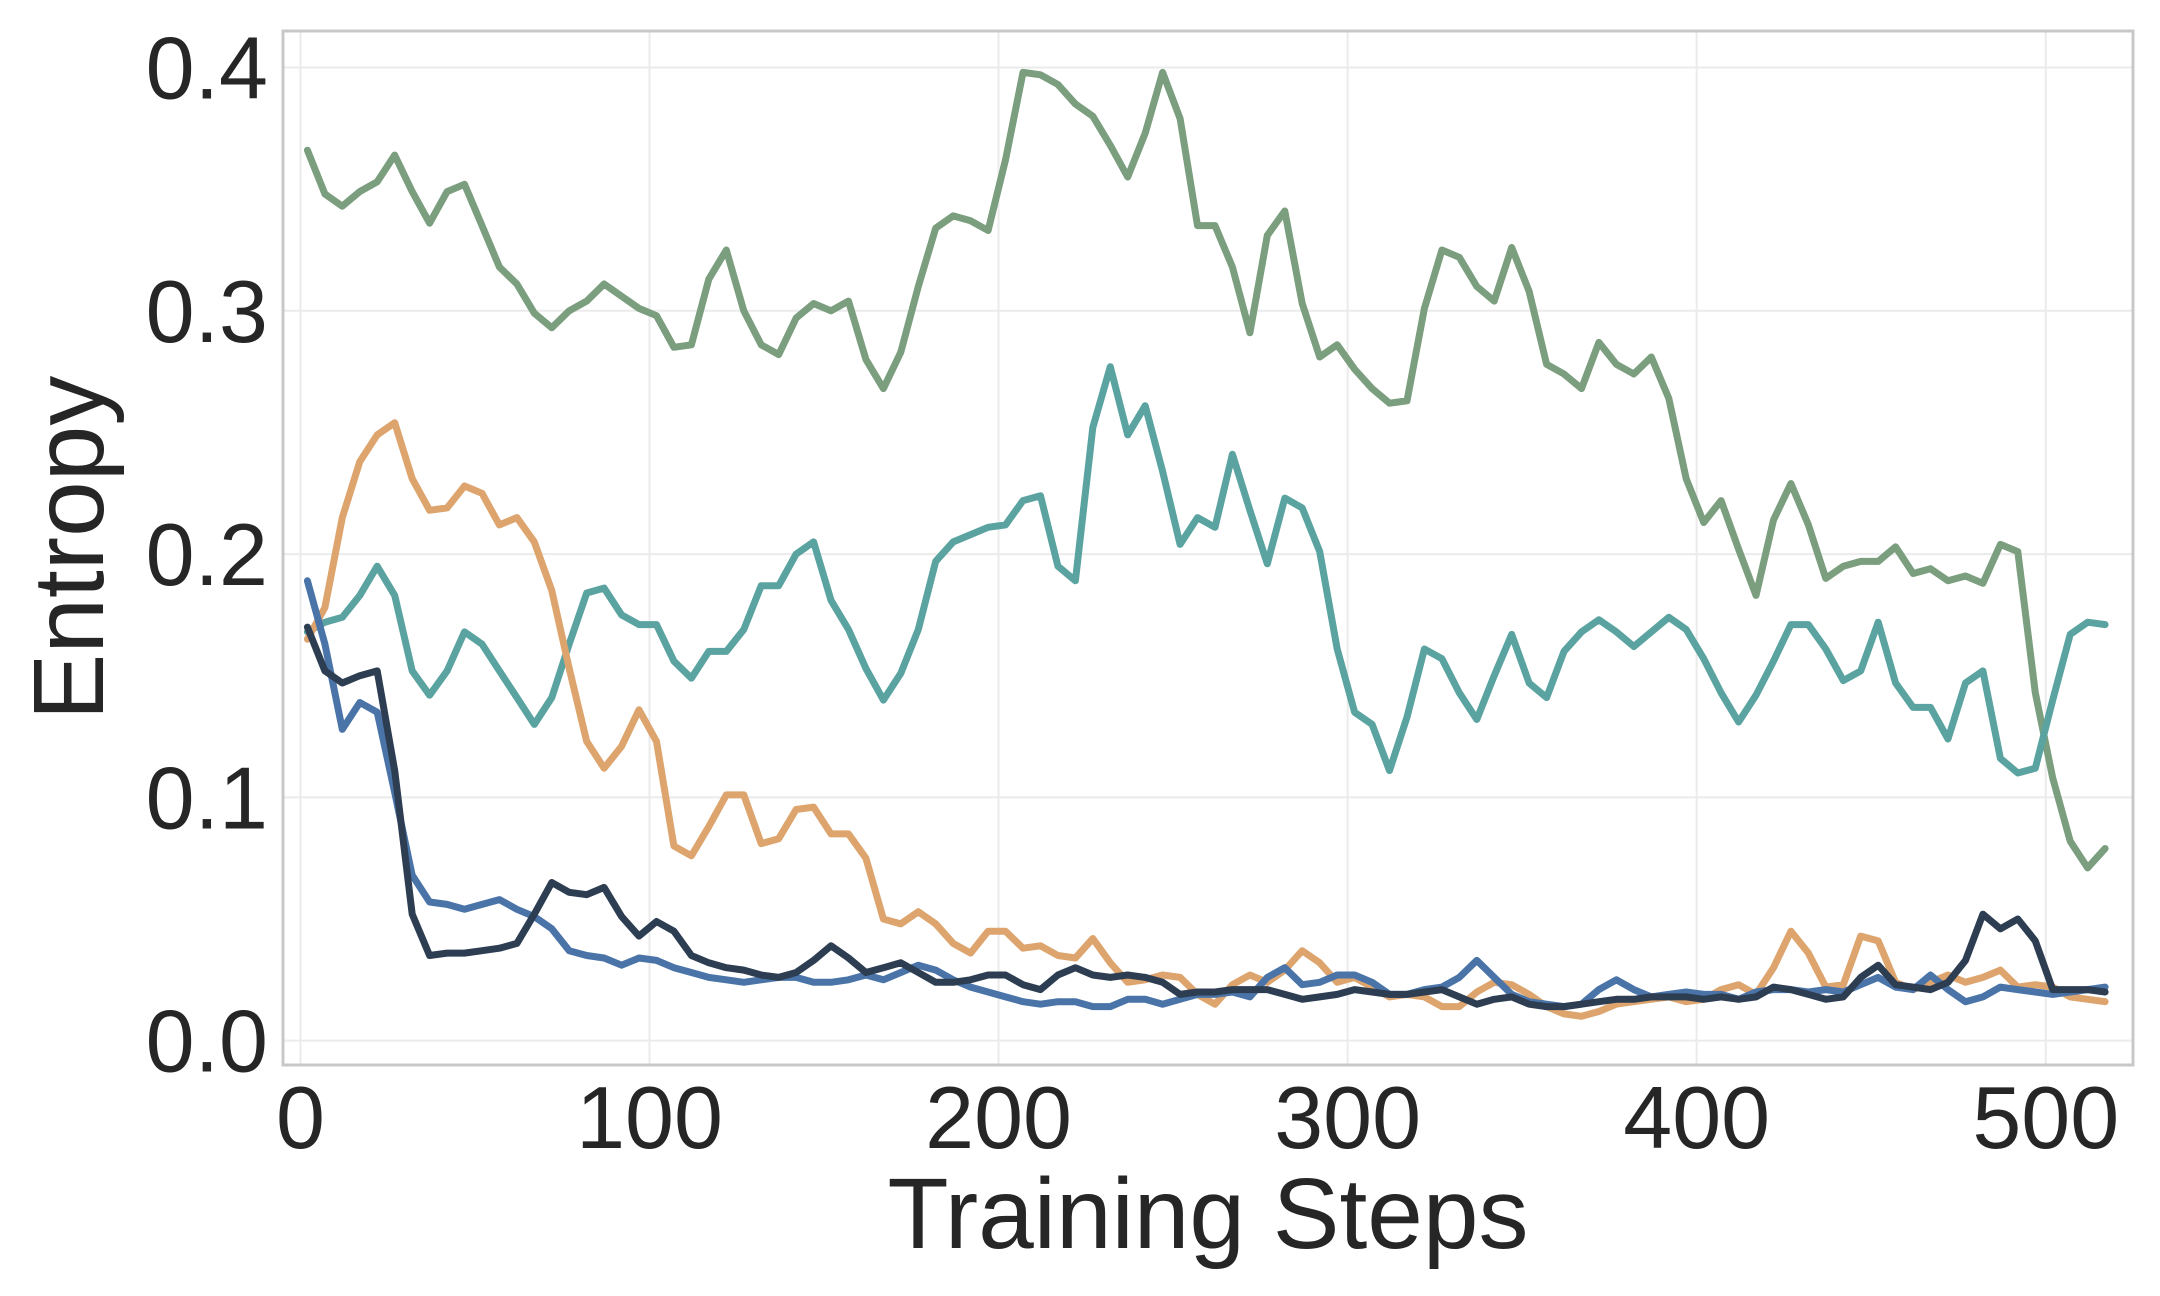 The height and width of the screenshot is (1296, 2160). Describe the element at coordinates (998, 1117) in the screenshot. I see `x-tick-label: 200` at that location.